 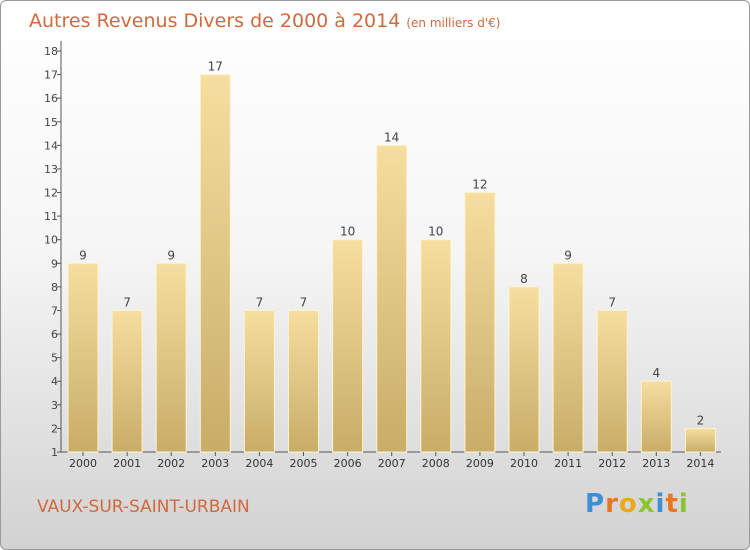 I want to click on bar-value-label: 14, so click(x=391, y=137).